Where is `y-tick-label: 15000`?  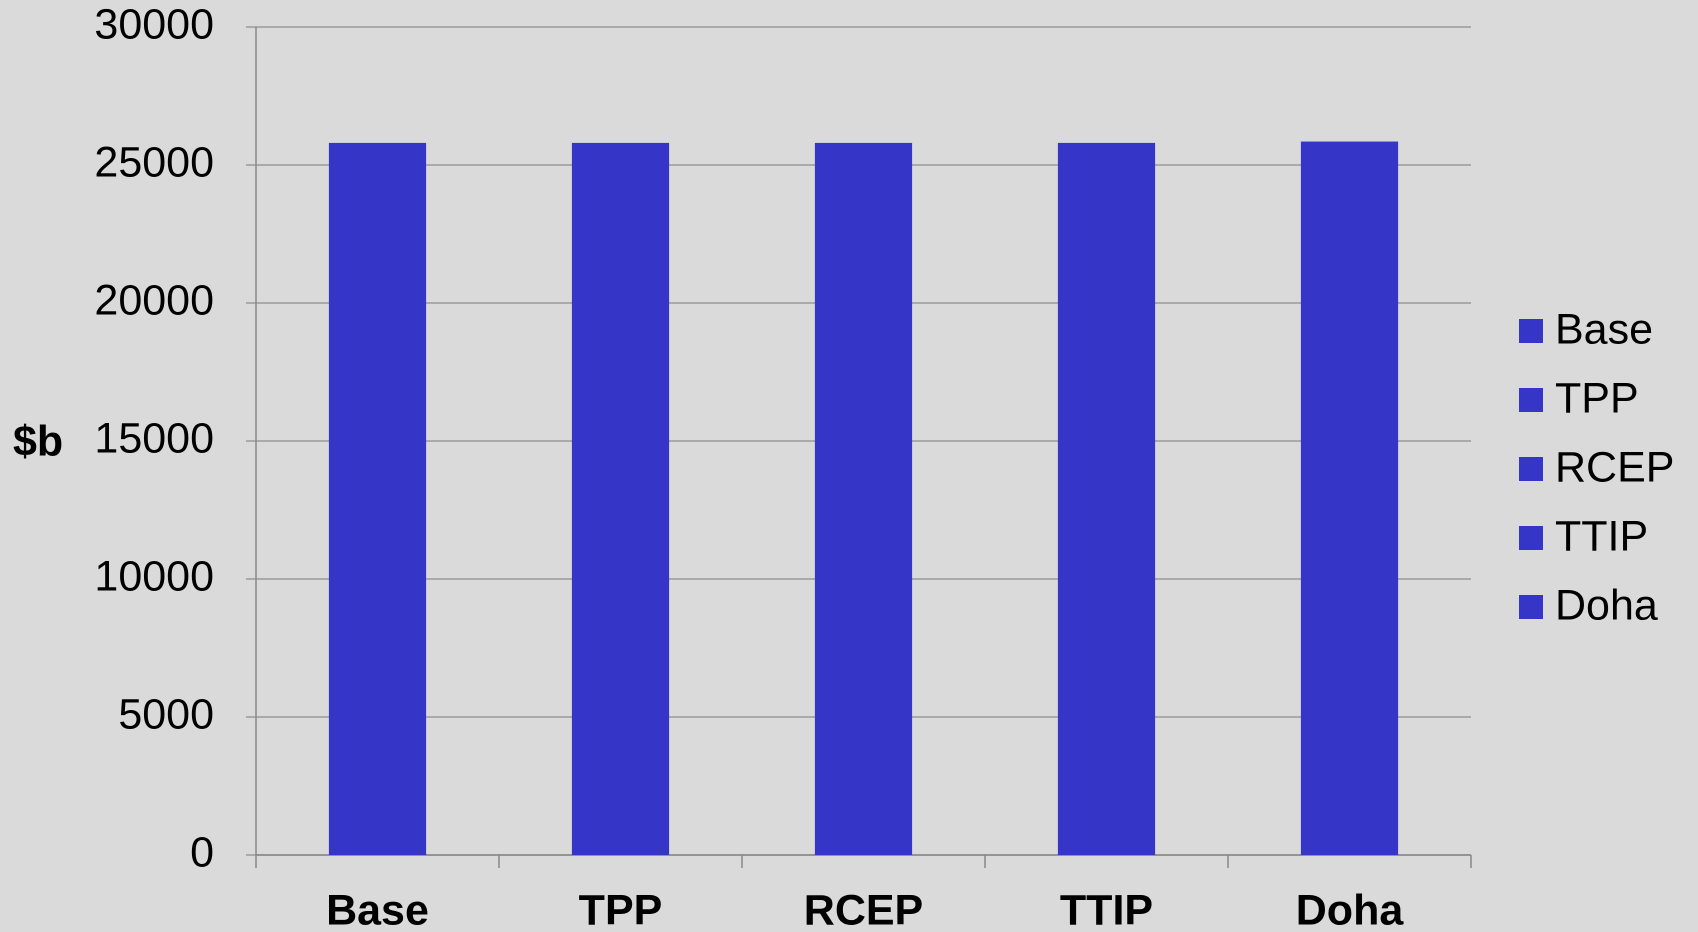 y-tick-label: 15000 is located at coordinates (154, 438).